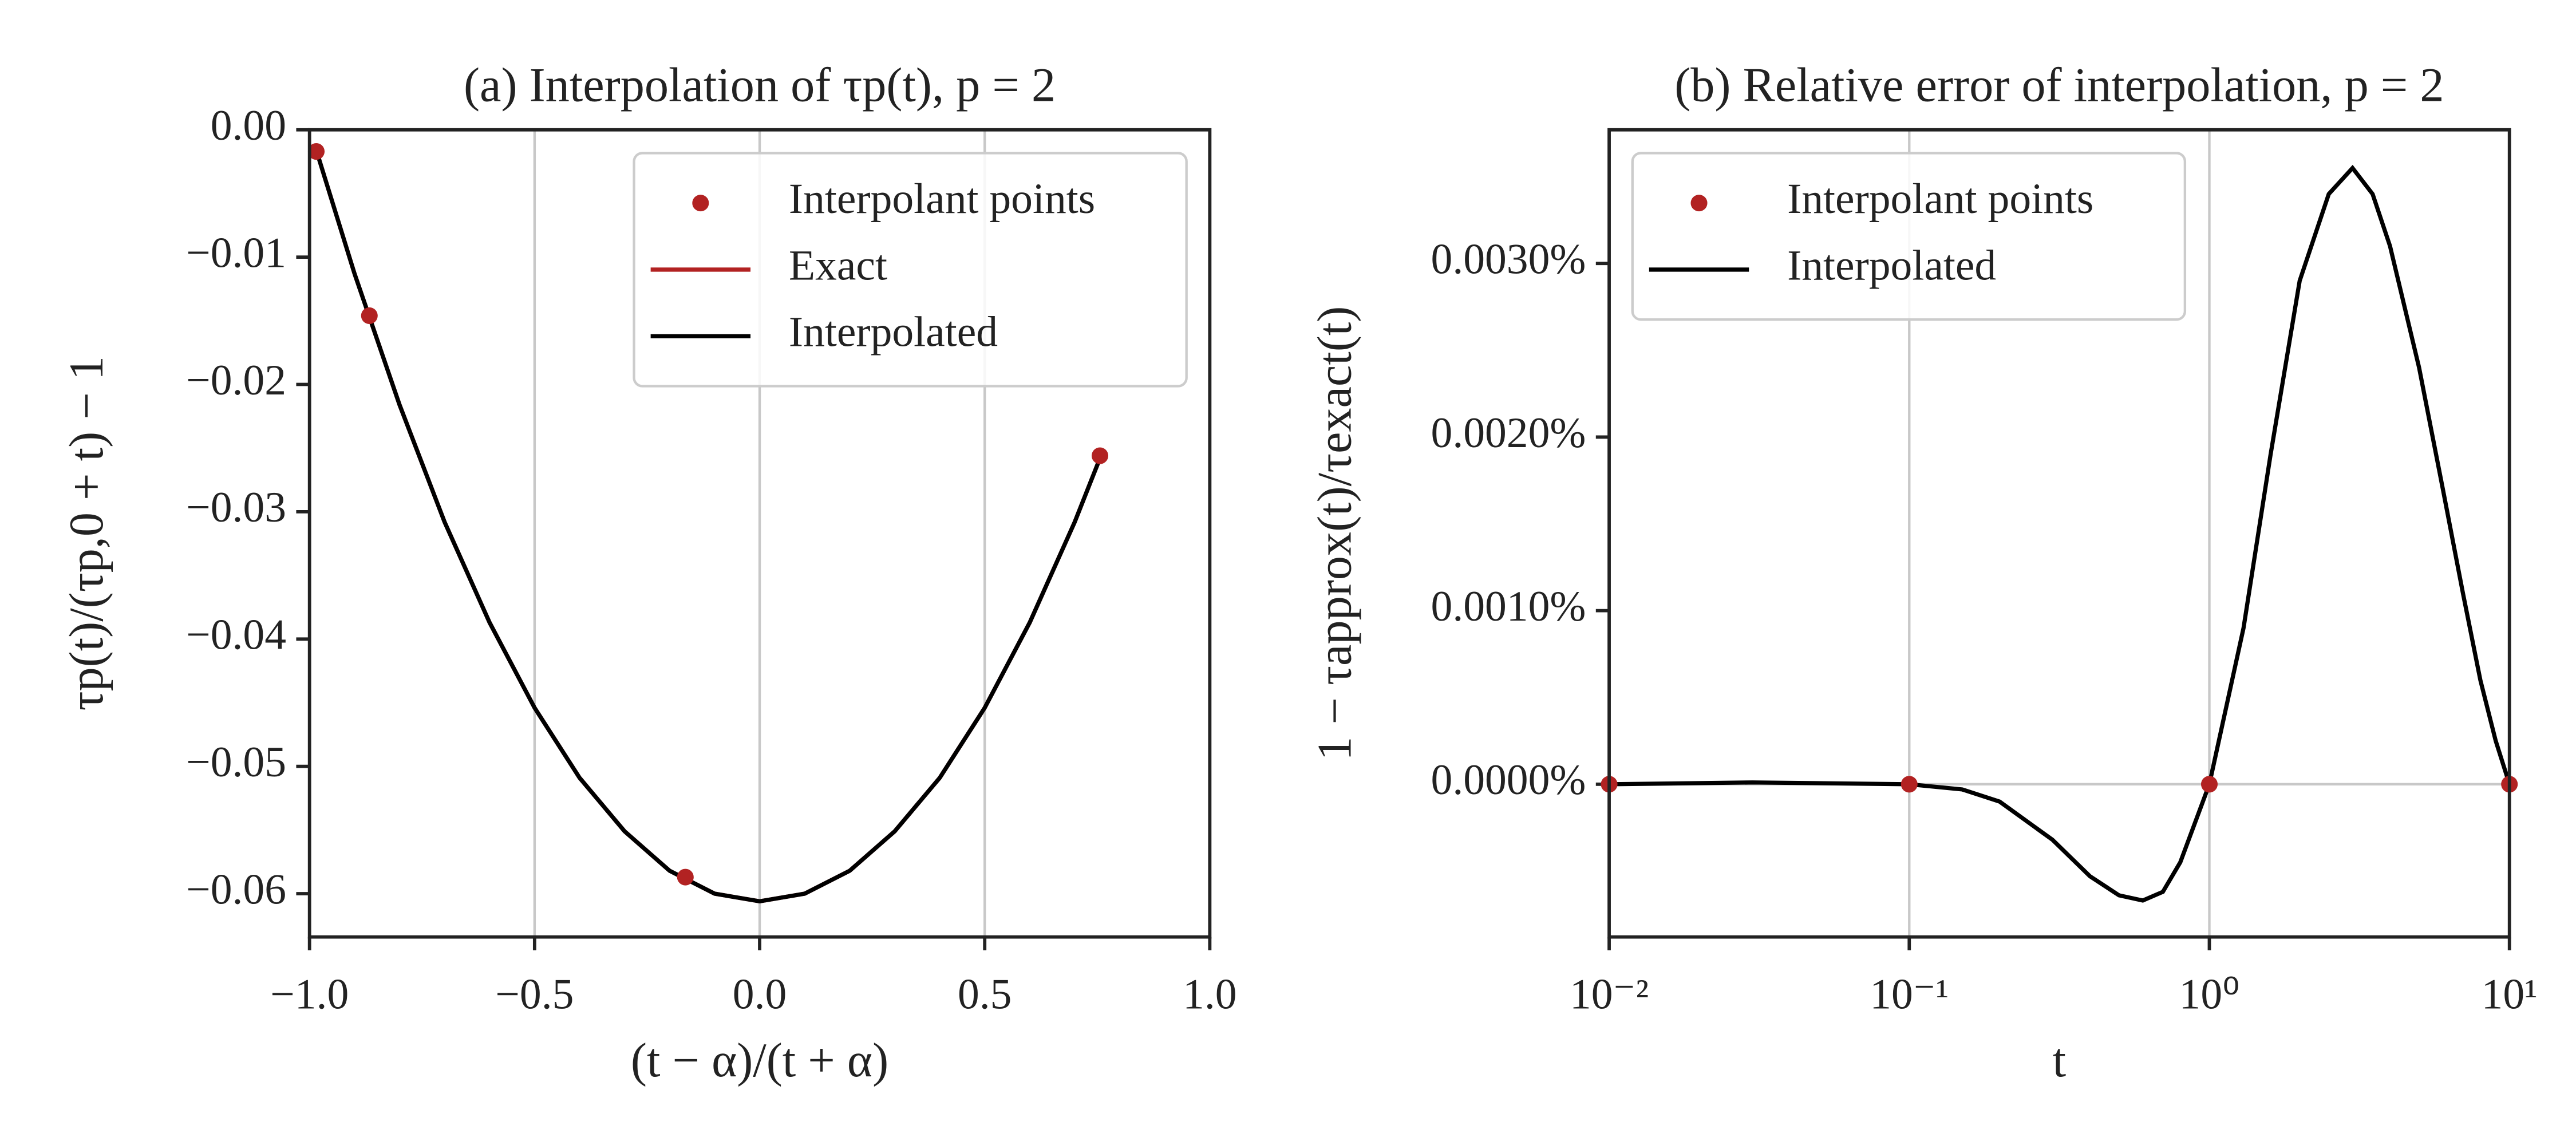  Describe the element at coordinates (534, 994) in the screenshot. I see `x-tick-label: −0.5` at that location.